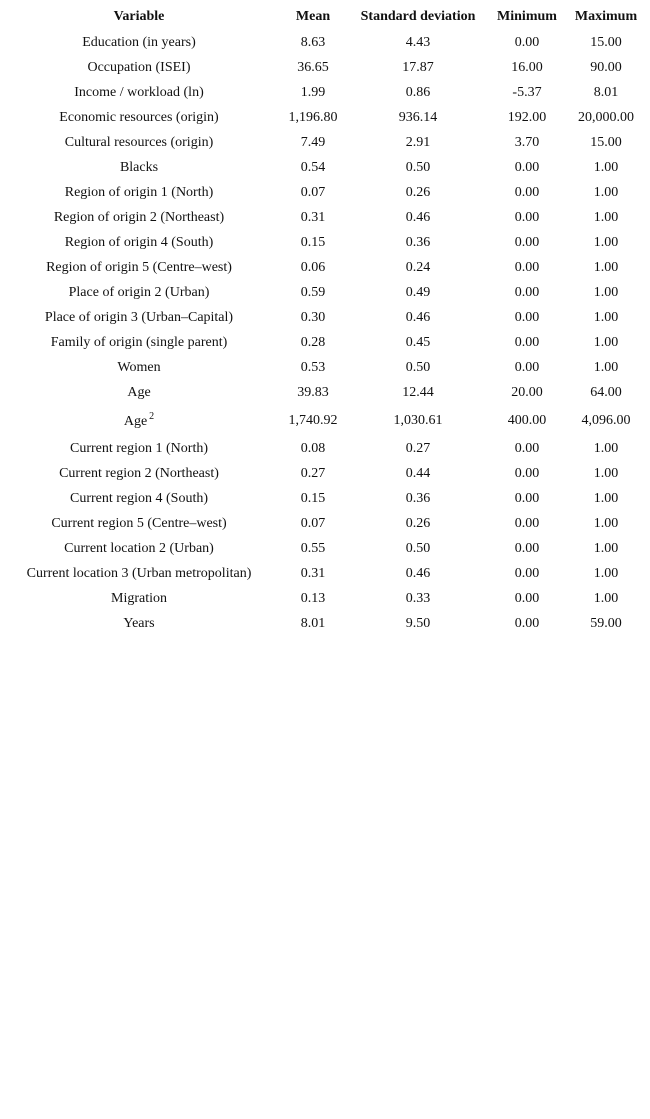 This screenshot has width=650, height=1119. Describe the element at coordinates (418, 448) in the screenshot. I see `cell-sd: 0.27` at that location.